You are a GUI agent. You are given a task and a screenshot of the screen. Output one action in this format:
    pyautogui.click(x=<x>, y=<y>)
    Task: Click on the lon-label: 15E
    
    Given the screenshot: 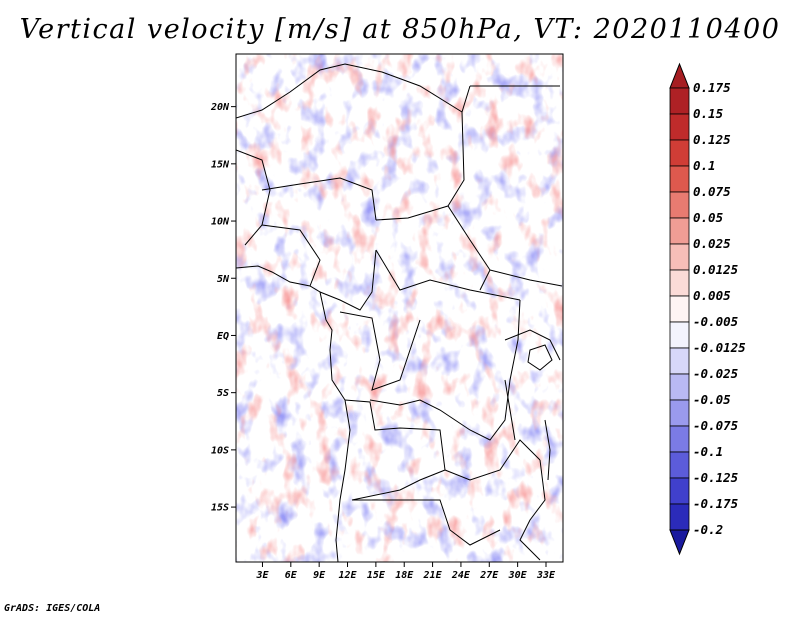 What is the action you would take?
    pyautogui.click(x=376, y=575)
    